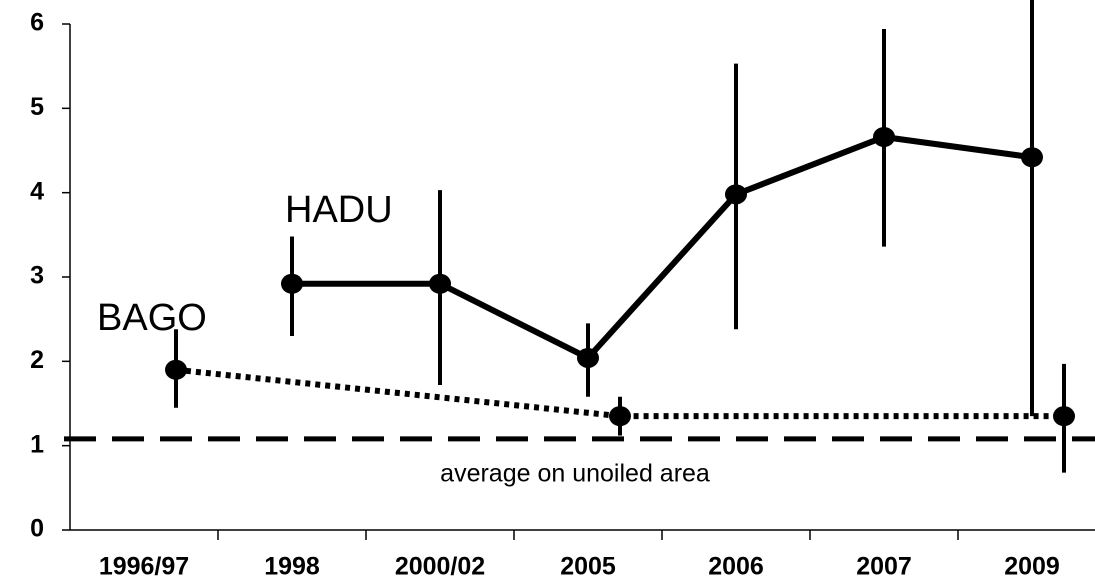  What do you see at coordinates (144, 567) in the screenshot?
I see `x-tick-label: 1996/97` at bounding box center [144, 567].